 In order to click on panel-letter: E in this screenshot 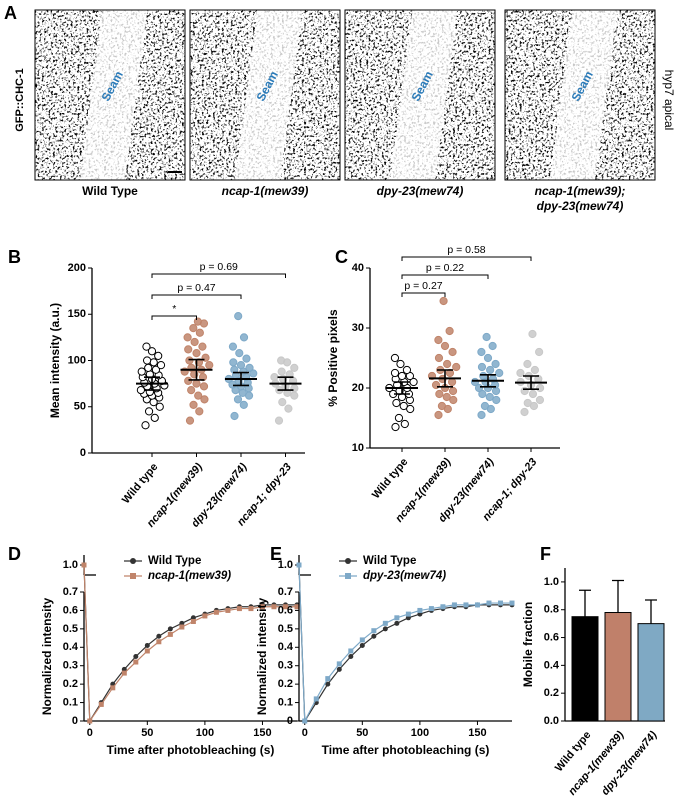, I will do `click(276, 554)`.